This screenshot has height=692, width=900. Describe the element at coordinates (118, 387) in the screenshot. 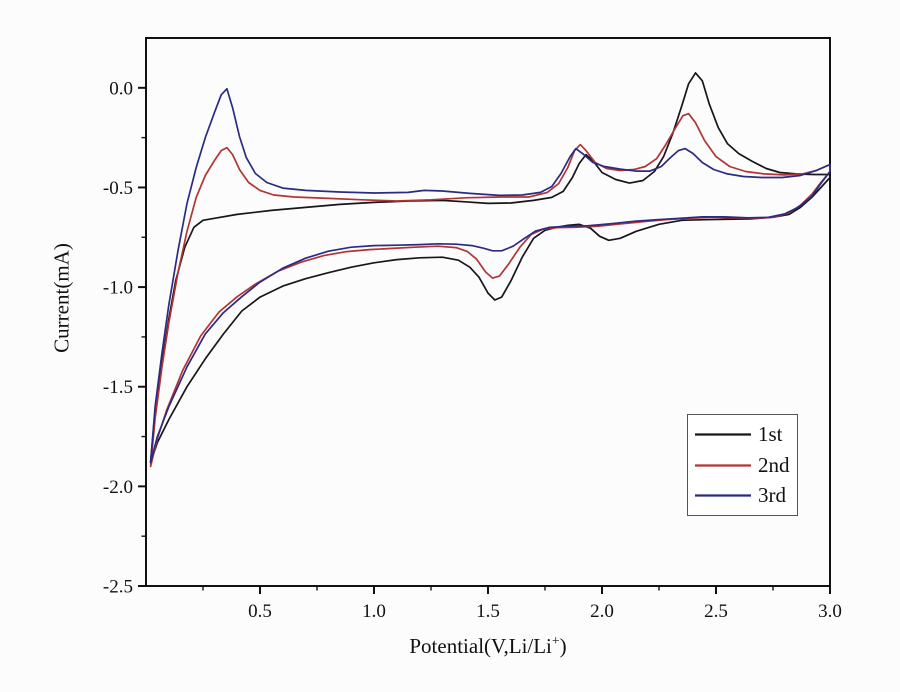

I see `y-tick-label: -1.5` at that location.